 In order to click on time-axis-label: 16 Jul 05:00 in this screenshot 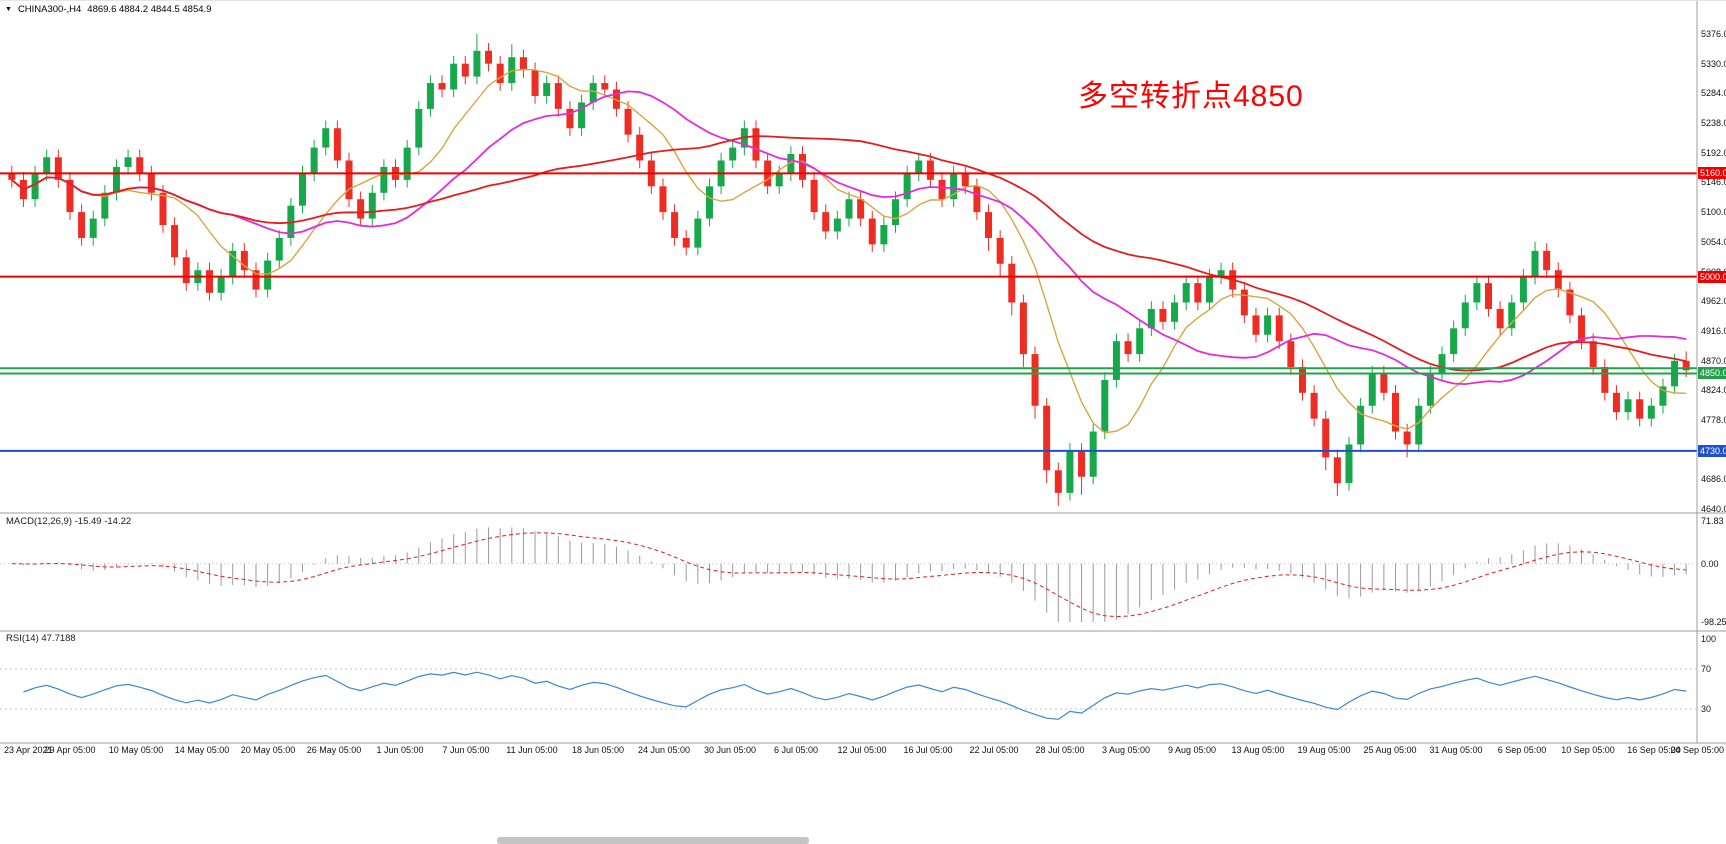, I will do `click(928, 750)`.